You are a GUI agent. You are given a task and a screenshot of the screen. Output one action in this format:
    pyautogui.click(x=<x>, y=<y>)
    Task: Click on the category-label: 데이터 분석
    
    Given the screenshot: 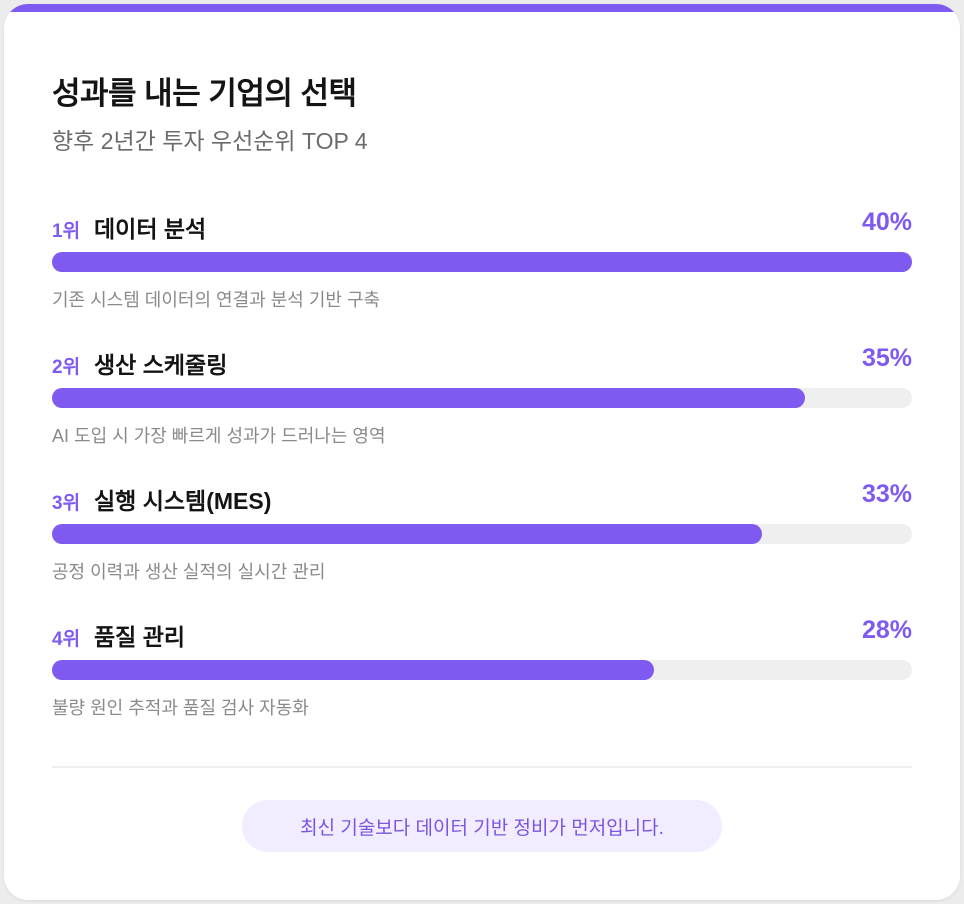 What is the action you would take?
    pyautogui.click(x=150, y=229)
    